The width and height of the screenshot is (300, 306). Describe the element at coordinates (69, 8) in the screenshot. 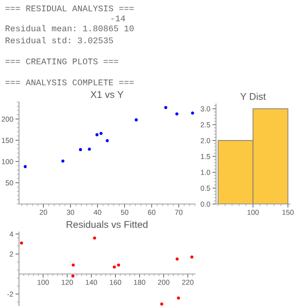

I see `text: === RESIDUAL ANALYSIS ===` at that location.